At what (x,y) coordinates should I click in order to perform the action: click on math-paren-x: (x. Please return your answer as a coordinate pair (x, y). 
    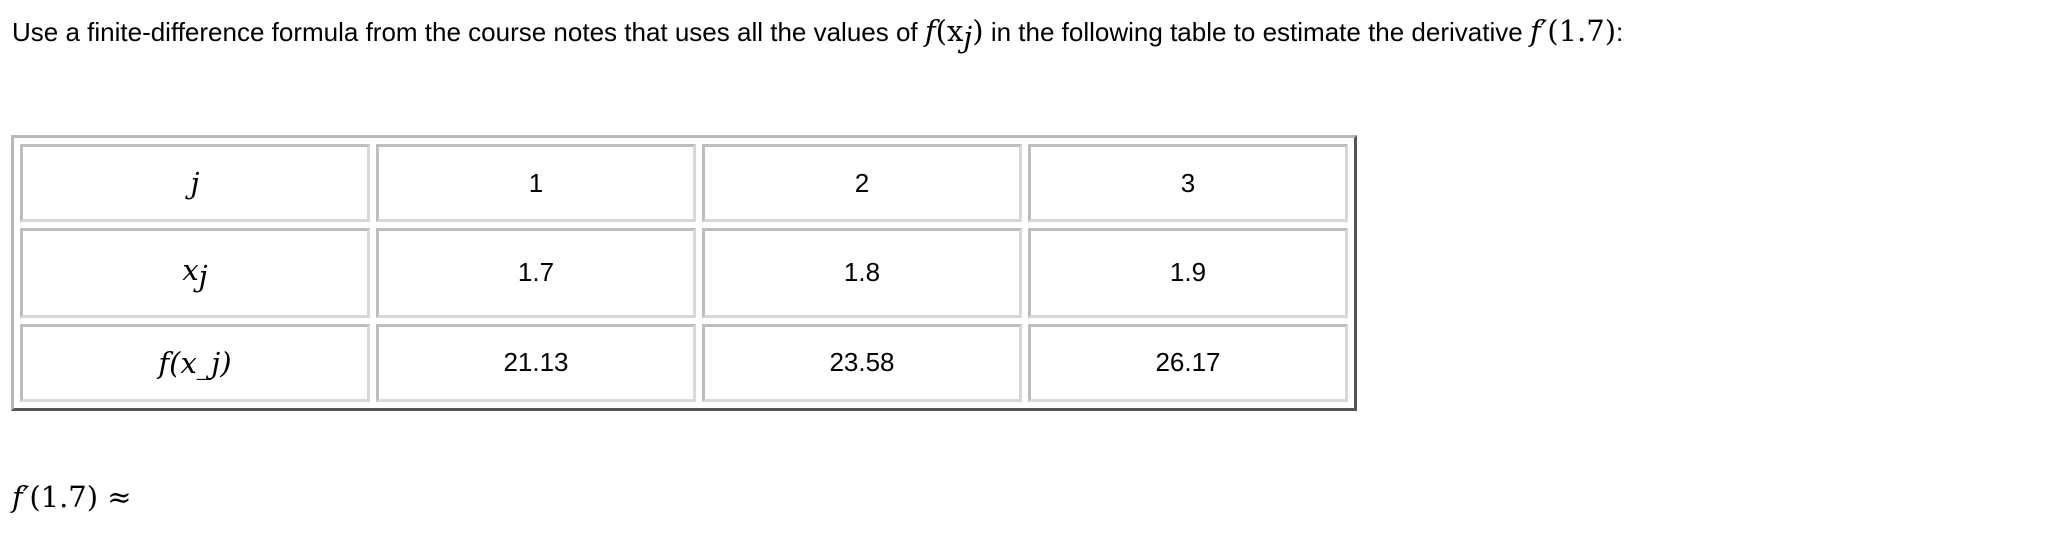
    Looking at the image, I should click on (949, 31).